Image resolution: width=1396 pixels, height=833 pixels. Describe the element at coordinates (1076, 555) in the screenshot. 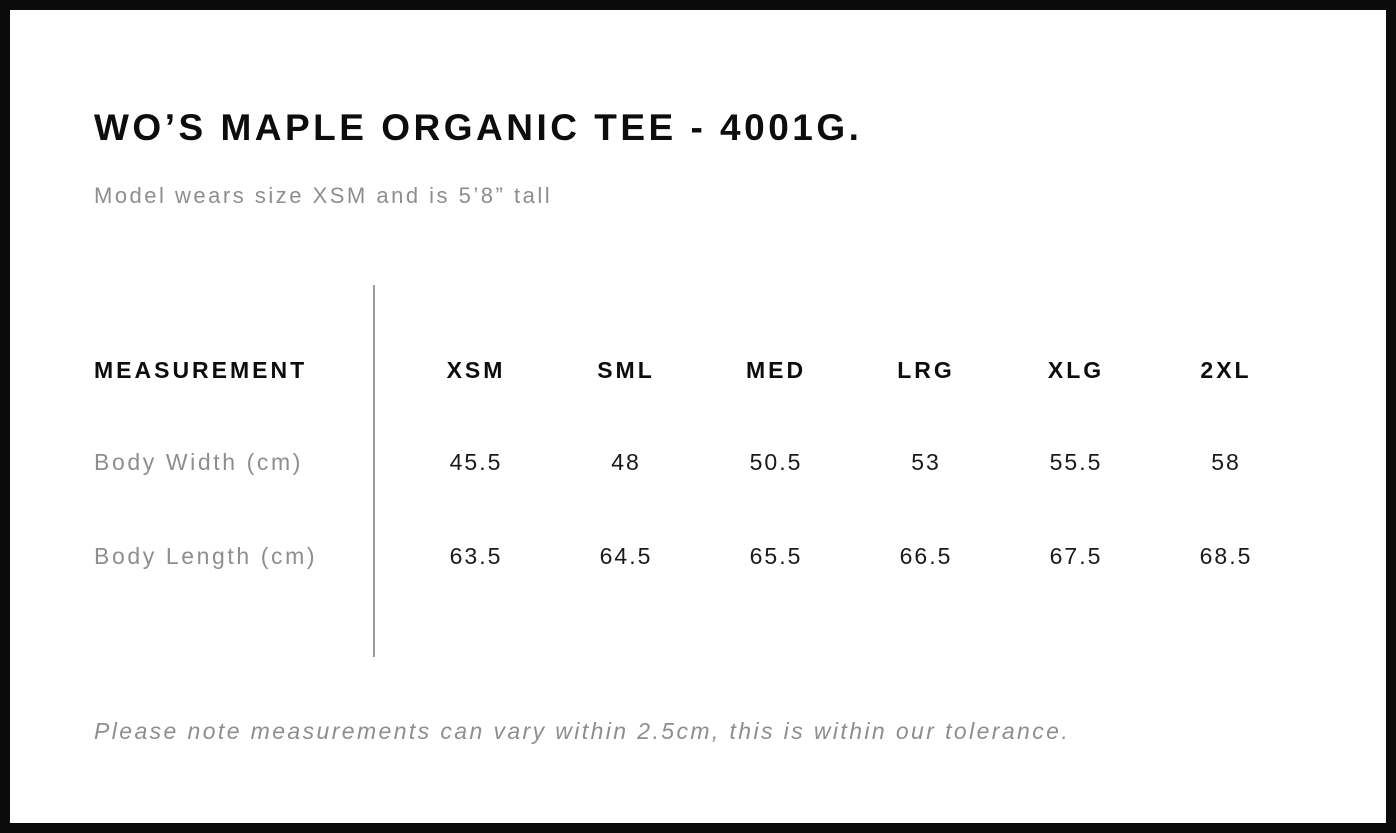

I see `body-length-xlg: 67.5` at that location.